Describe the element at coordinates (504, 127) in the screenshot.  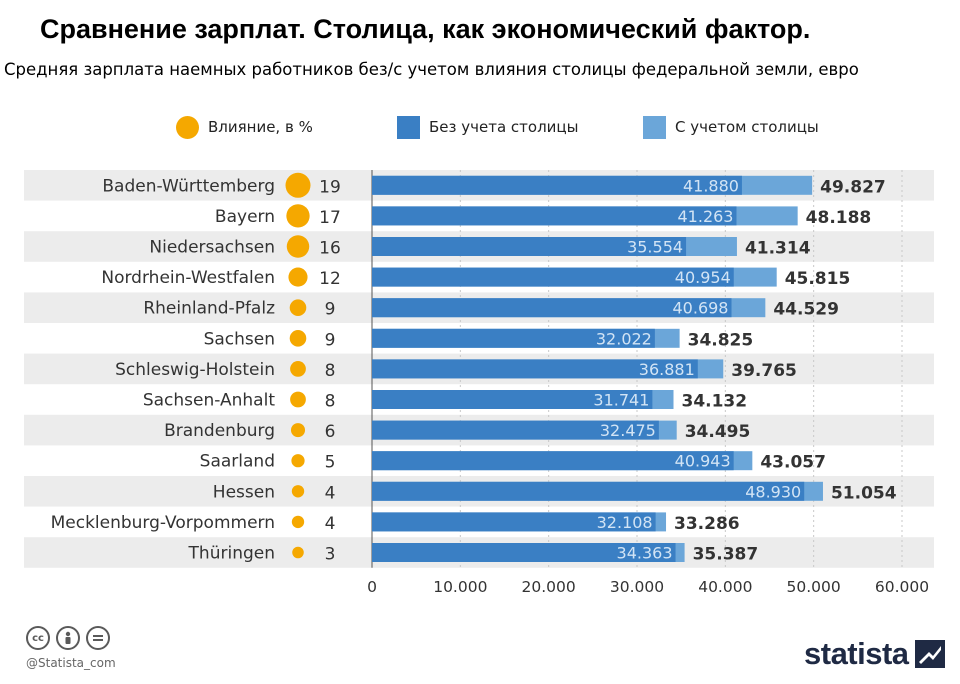
I see `legend-label-without-capital: Без учета столицы` at that location.